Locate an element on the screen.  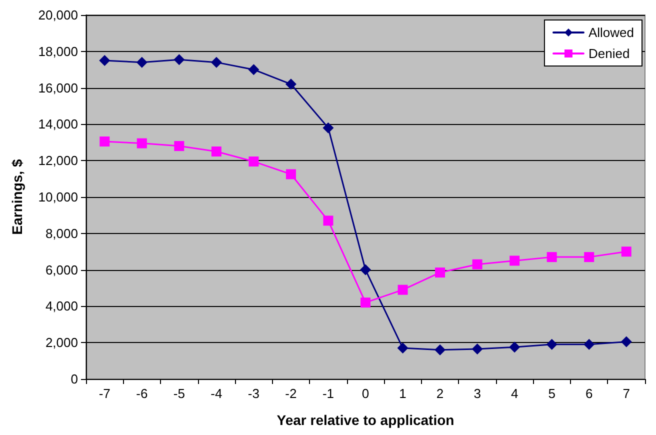
x-tick-label: -7 is located at coordinates (104, 393).